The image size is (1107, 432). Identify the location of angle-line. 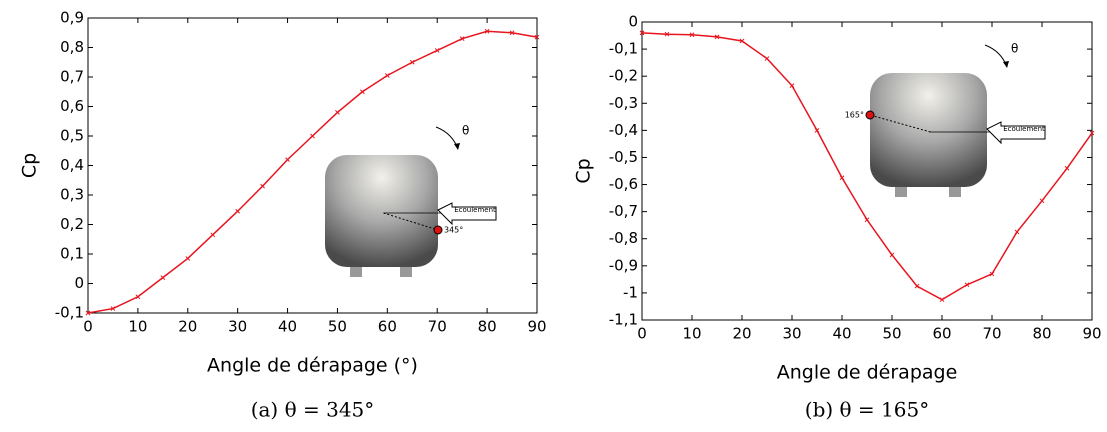
(900, 123).